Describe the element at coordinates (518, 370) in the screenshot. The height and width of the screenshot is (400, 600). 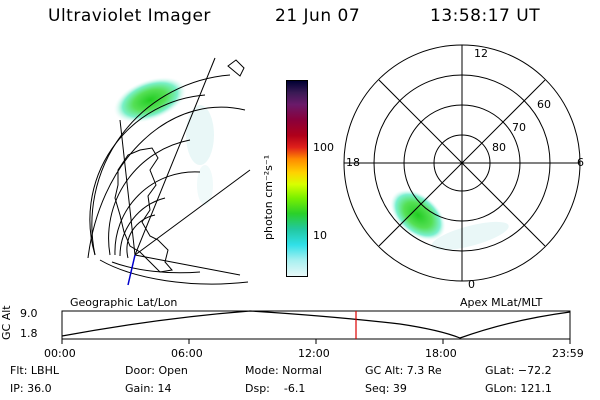
I see `status-glat: GLat: −72.2` at that location.